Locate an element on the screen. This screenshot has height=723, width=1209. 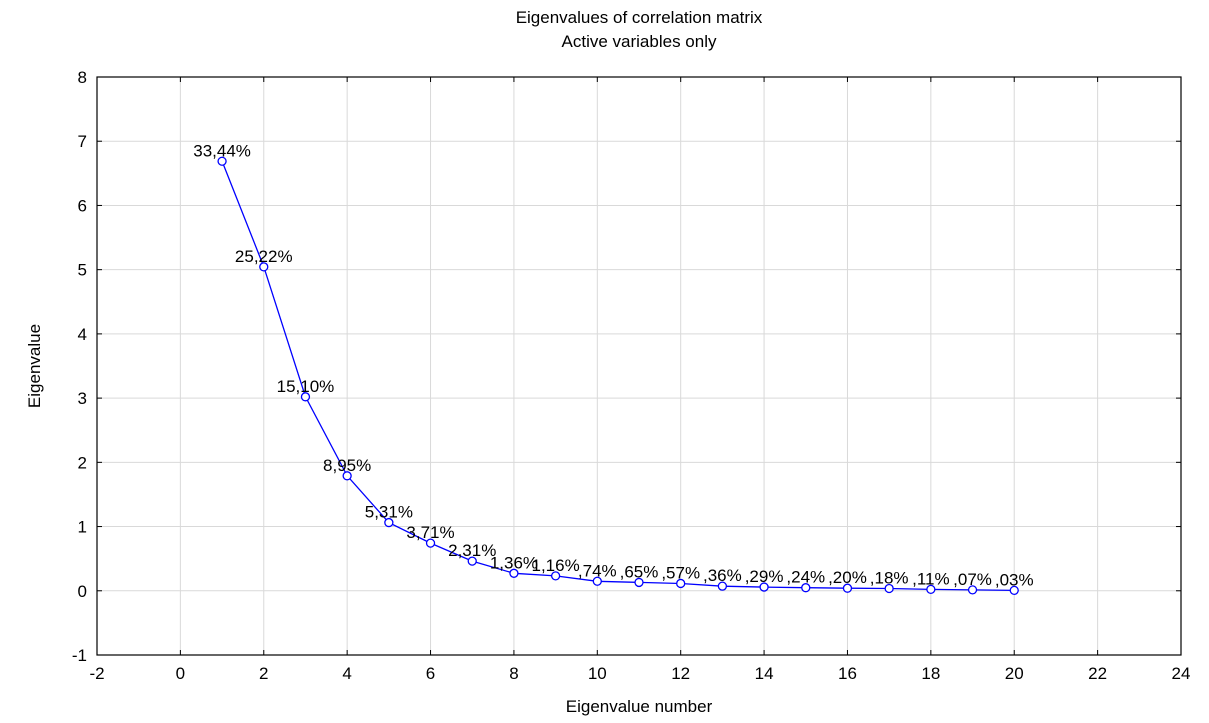
data-label: ,03% is located at coordinates (1014, 579).